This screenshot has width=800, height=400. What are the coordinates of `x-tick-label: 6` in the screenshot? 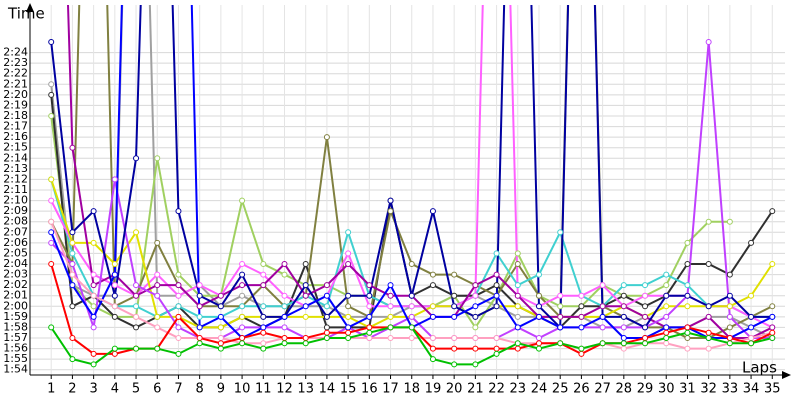 It's located at (157, 389).